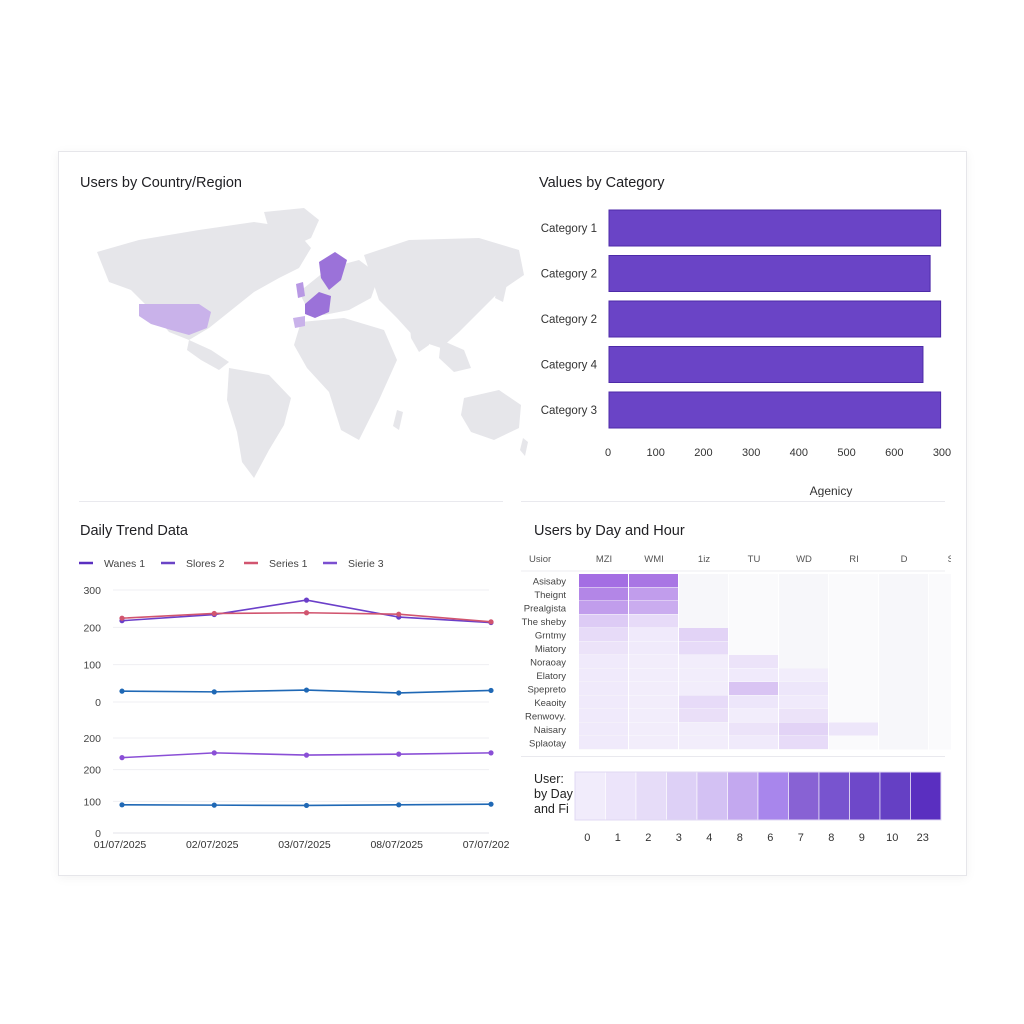 This screenshot has width=1024, height=1024. Describe the element at coordinates (587, 838) in the screenshot. I see `scale-tick-label: 0` at that location.